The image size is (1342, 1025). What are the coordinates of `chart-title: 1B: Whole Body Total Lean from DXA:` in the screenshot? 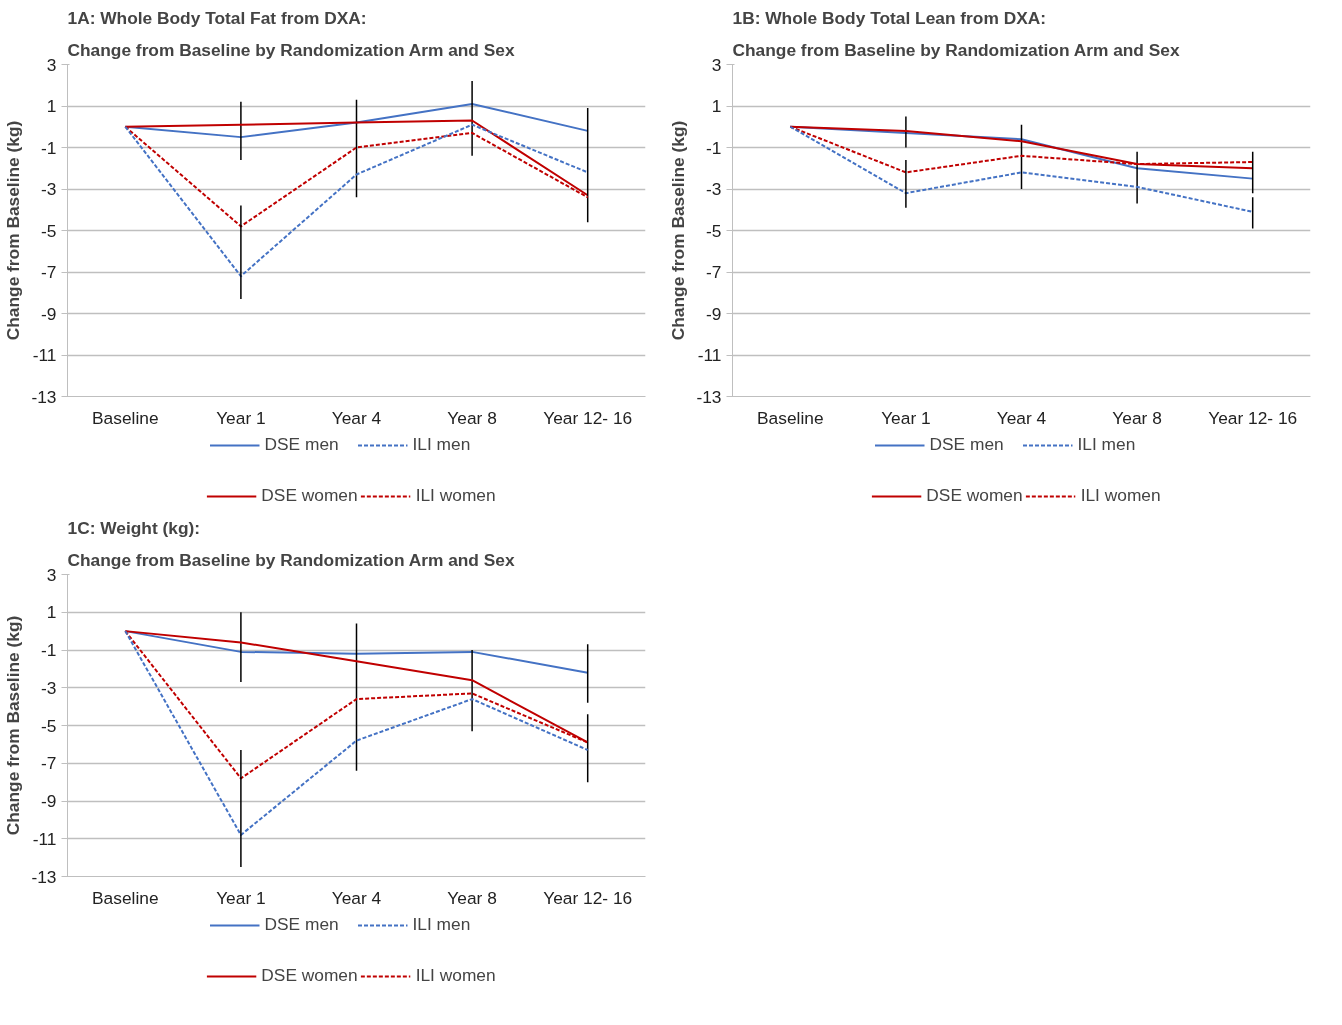 It's located at (889, 17).